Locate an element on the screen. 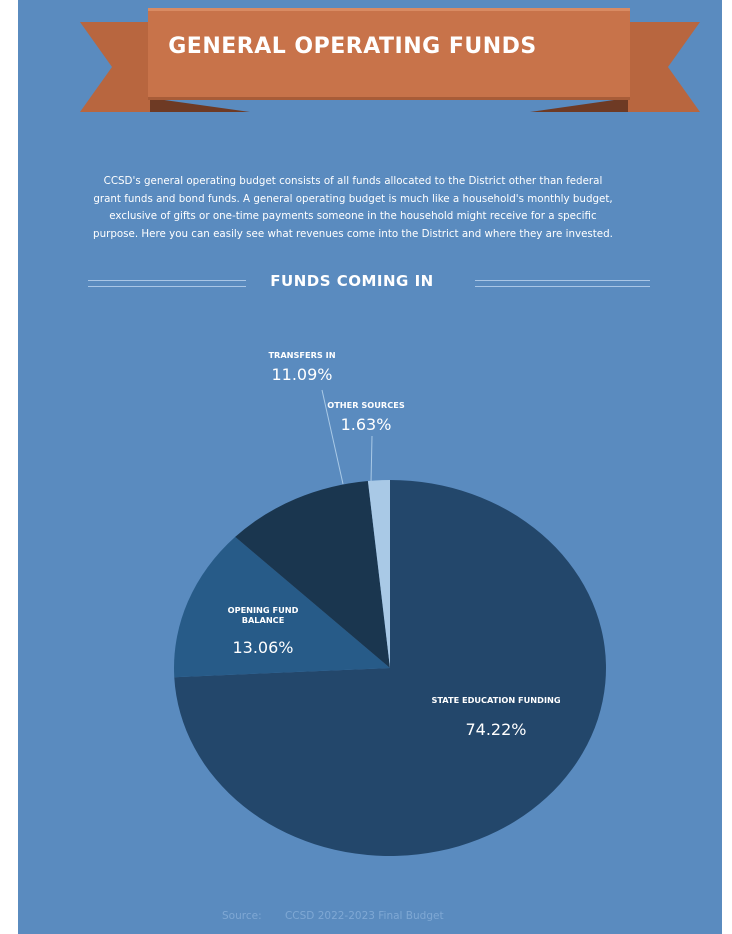  page-title: GENERAL OPERATING FUNDS is located at coordinates (352, 46).